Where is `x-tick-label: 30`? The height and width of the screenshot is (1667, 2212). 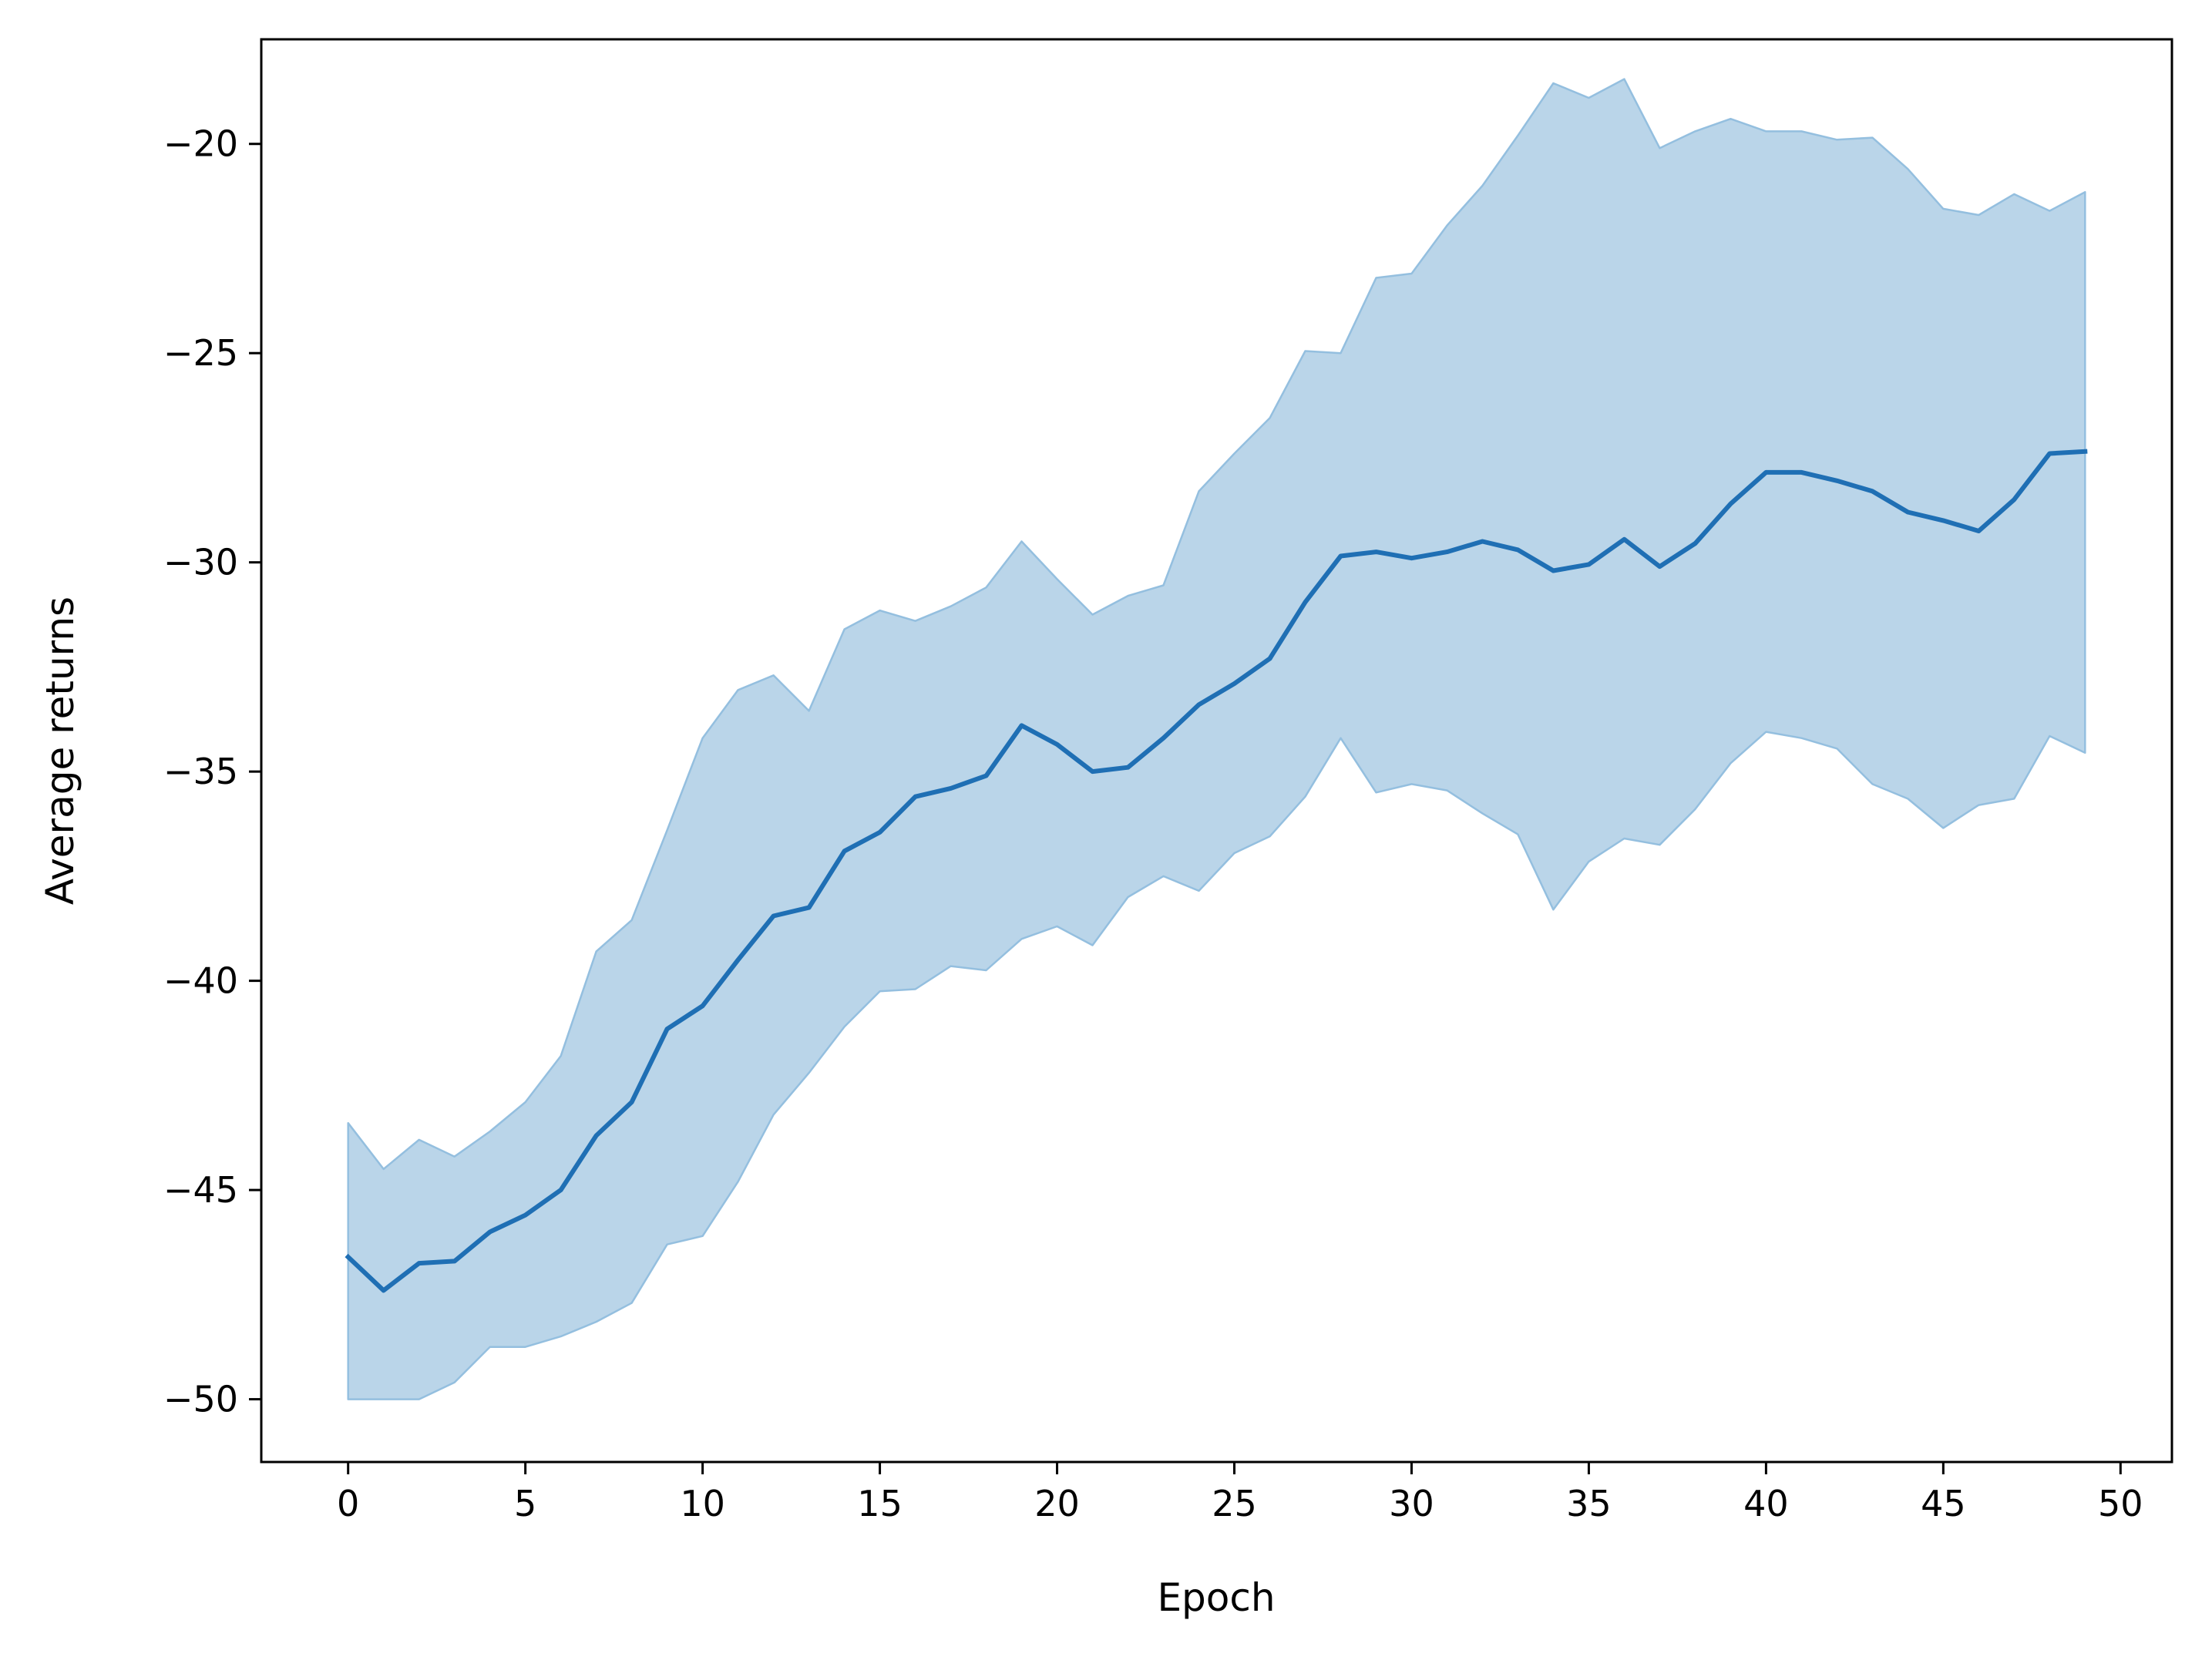
x-tick-label: 30 is located at coordinates (1411, 1503).